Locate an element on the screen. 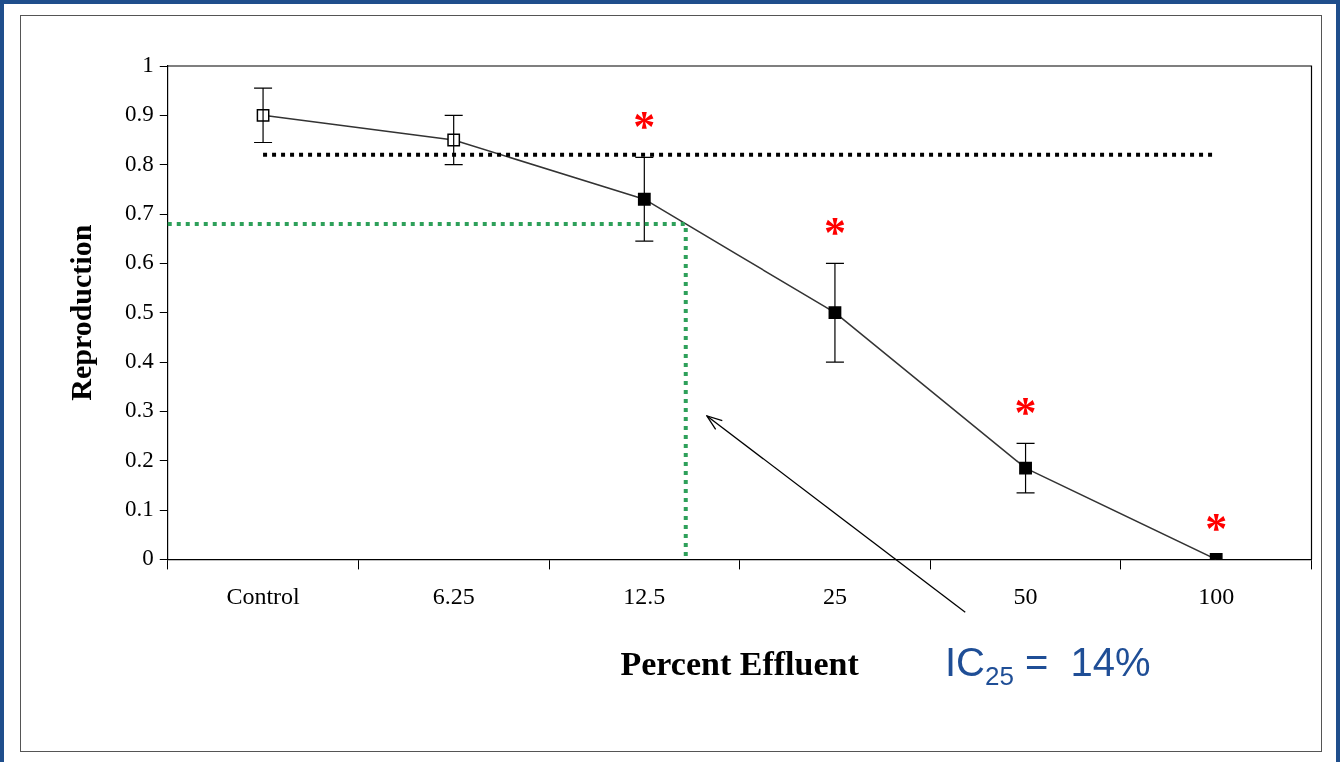 This screenshot has width=1340, height=766. y-tick-label: 0.1 is located at coordinates (139, 509).